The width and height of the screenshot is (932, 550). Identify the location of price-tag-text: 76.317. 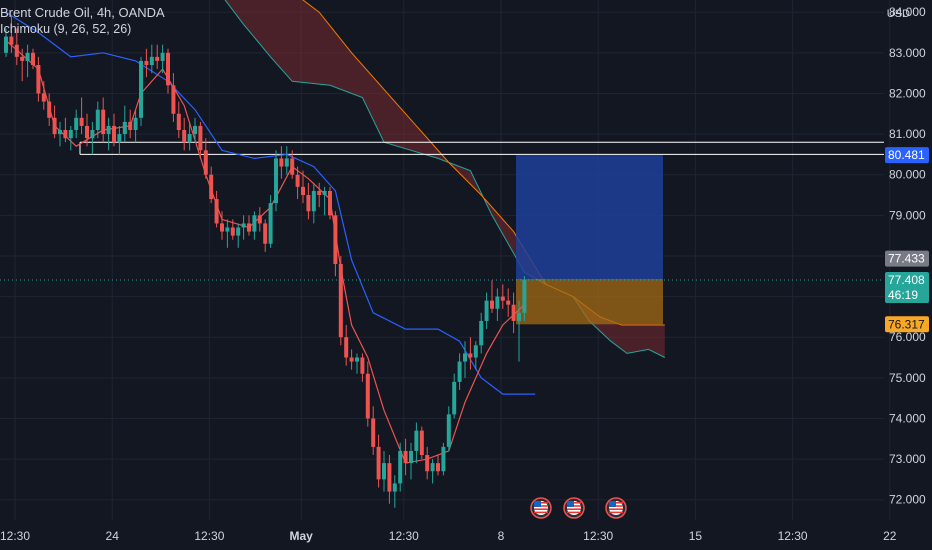
(906, 324).